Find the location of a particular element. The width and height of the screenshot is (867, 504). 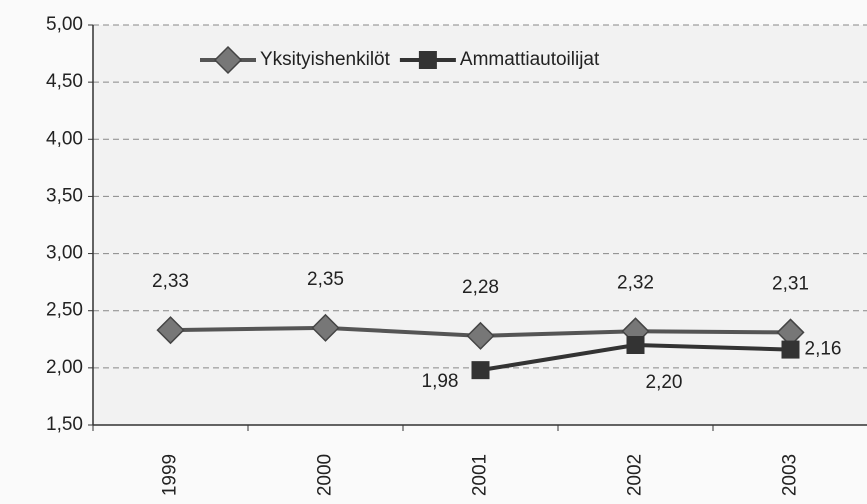

y-tick-label: 3,50 is located at coordinates (64, 195).